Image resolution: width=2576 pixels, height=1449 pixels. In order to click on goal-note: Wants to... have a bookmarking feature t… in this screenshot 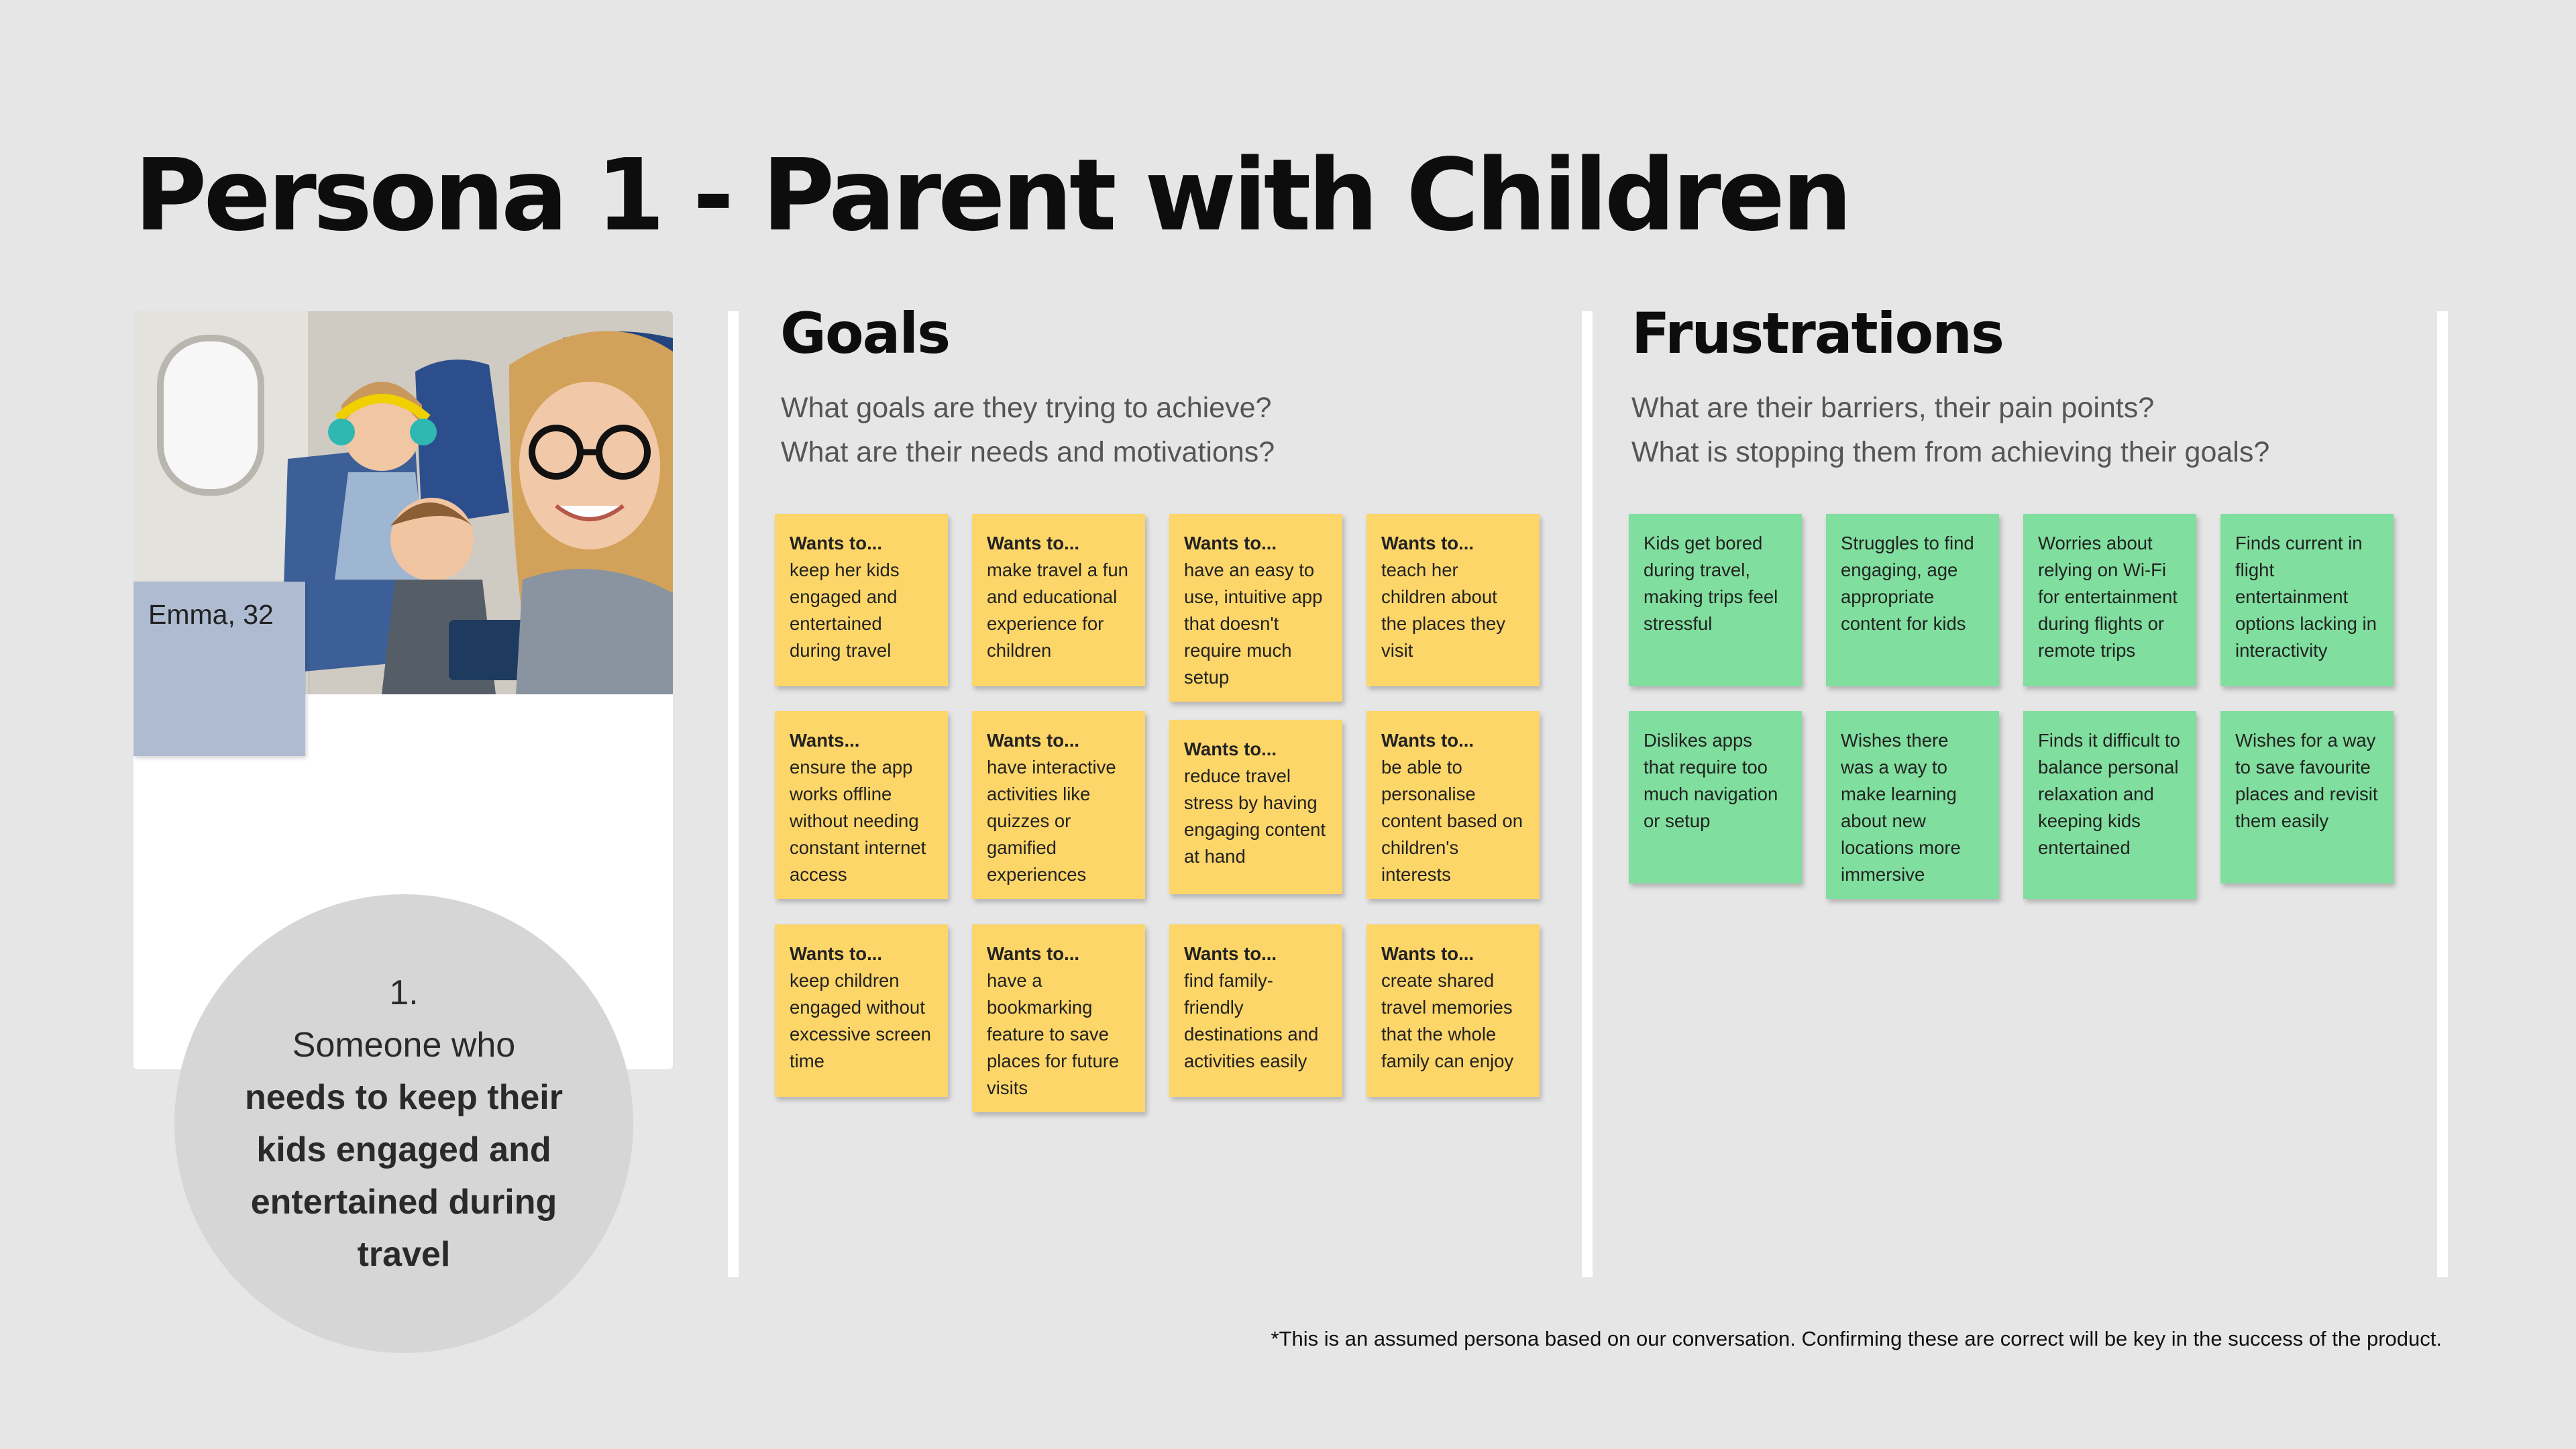, I will do `click(1058, 1018)`.